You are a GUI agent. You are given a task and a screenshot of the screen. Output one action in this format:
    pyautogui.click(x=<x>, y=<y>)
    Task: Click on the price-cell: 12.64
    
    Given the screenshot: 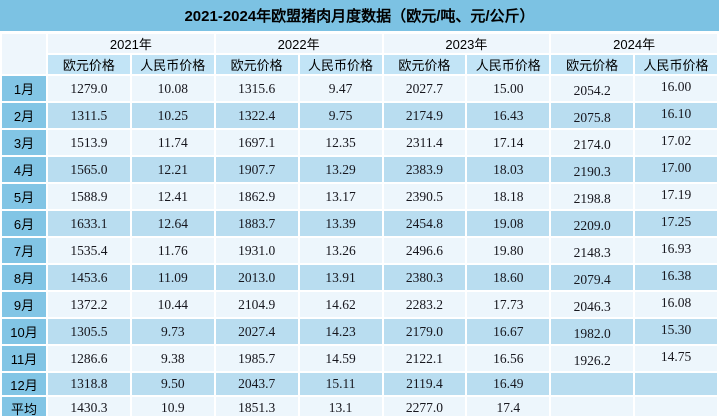 What is the action you would take?
    pyautogui.click(x=172, y=223)
    